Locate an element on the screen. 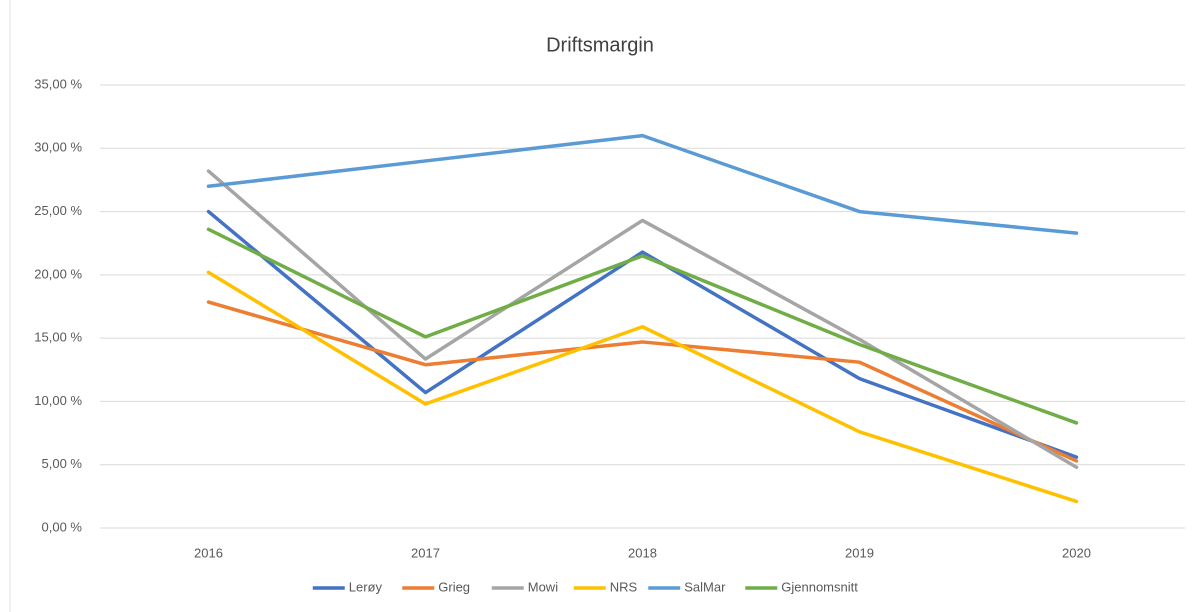  y-tick-label: 30,00 % is located at coordinates (58, 147).